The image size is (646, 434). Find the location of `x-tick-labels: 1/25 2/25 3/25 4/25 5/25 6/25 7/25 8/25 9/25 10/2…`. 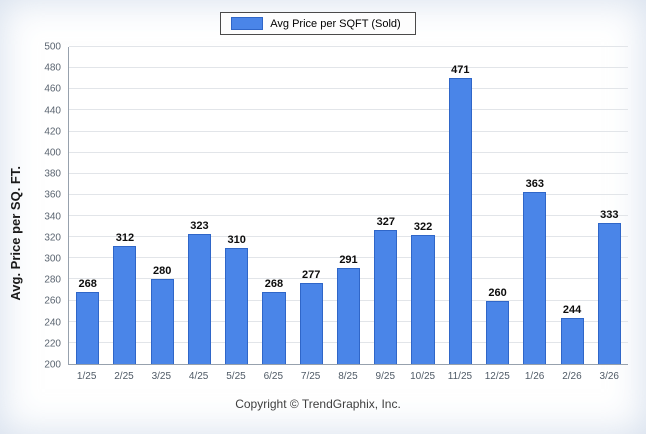

x-tick-labels: 1/25 2/25 3/25 4/25 5/25 6/25 7/25 8/25 9/25 10/2… is located at coordinates (348, 377).